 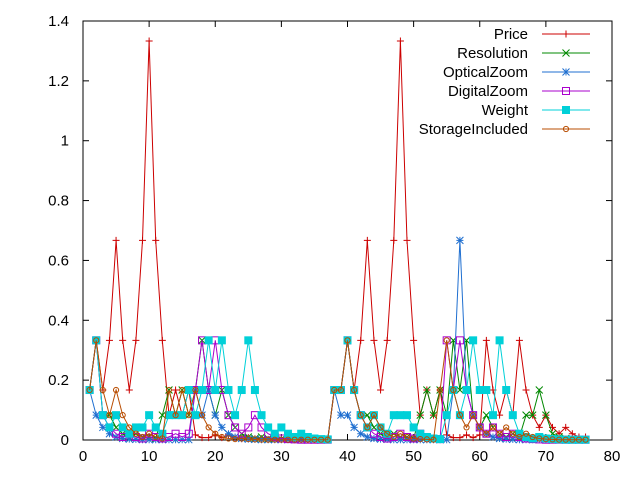 What do you see at coordinates (485, 72) in the screenshot?
I see `legend-label: OpticalZoom` at bounding box center [485, 72].